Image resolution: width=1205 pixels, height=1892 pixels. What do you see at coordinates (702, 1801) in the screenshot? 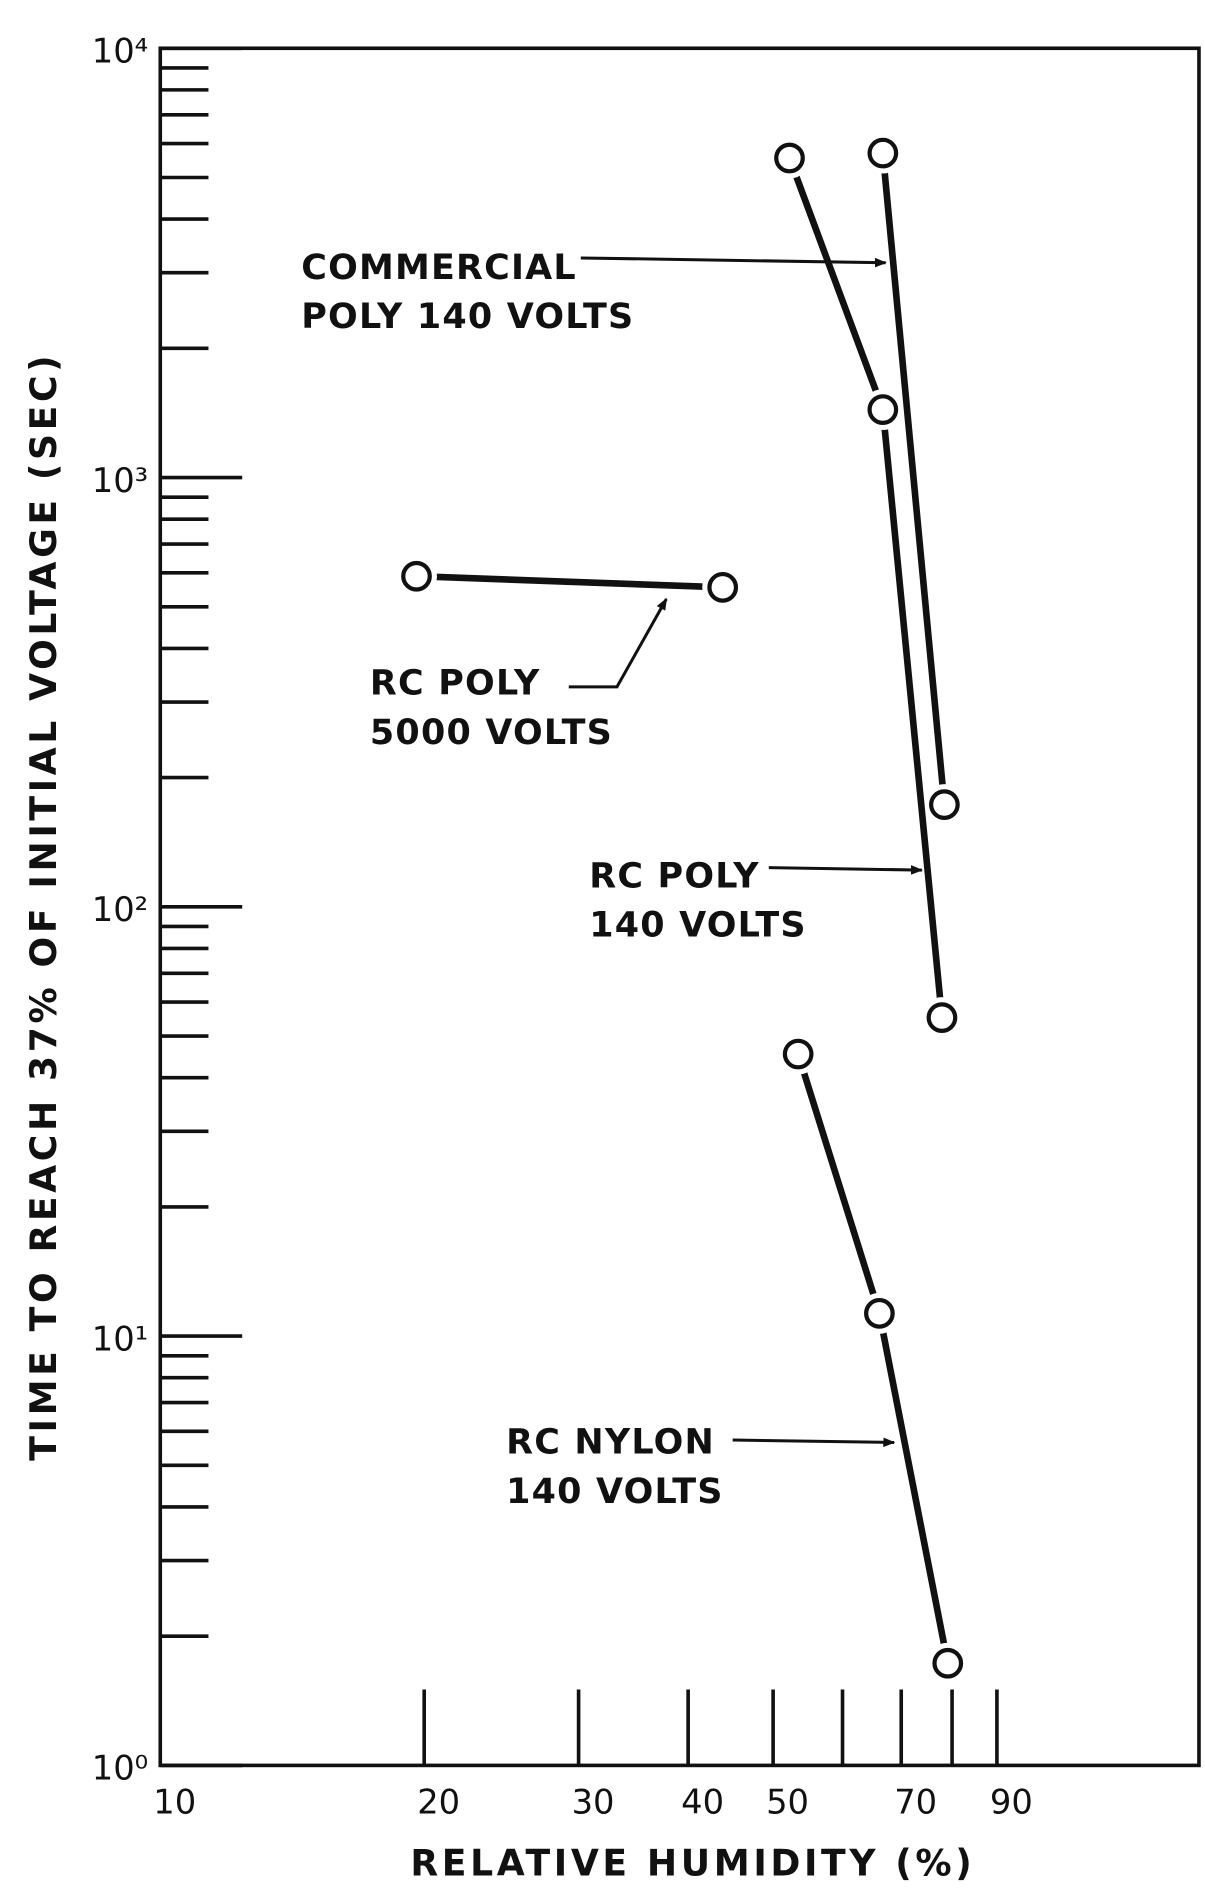
I see `x-tick-label: 40` at bounding box center [702, 1801].